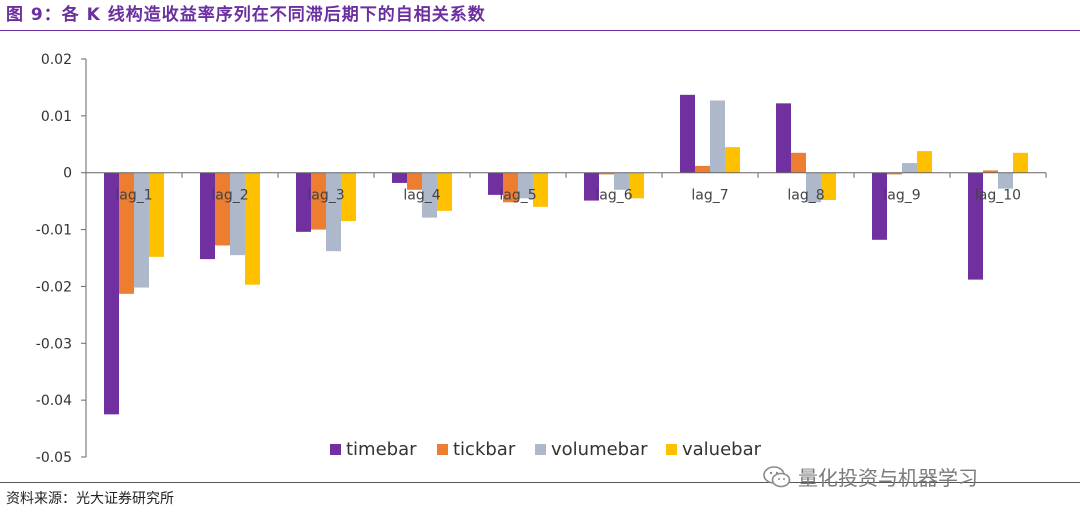 This screenshot has height=522, width=1080. What do you see at coordinates (90, 499) in the screenshot?
I see `source-note: 资料来源：光大证券研究所` at bounding box center [90, 499].